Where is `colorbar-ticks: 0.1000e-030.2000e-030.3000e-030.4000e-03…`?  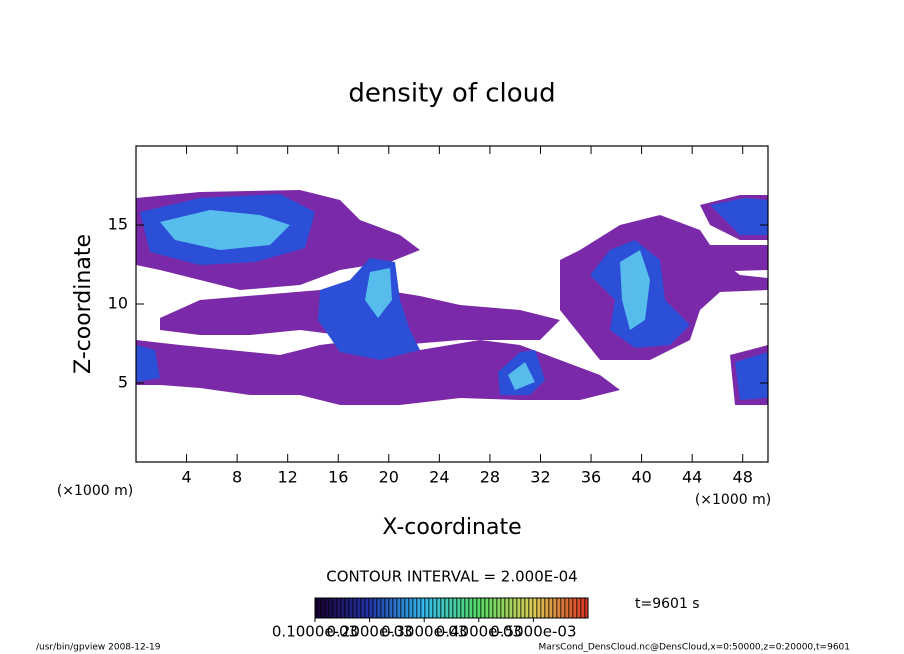 colorbar-ticks: 0.1000e-030.2000e-030.3000e-030.4000e-03… is located at coordinates (424, 629).